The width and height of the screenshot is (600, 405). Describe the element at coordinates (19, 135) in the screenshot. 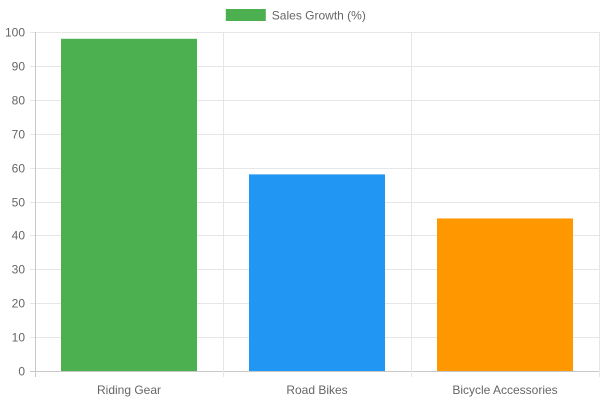

I see `y-tick-label: 70` at that location.